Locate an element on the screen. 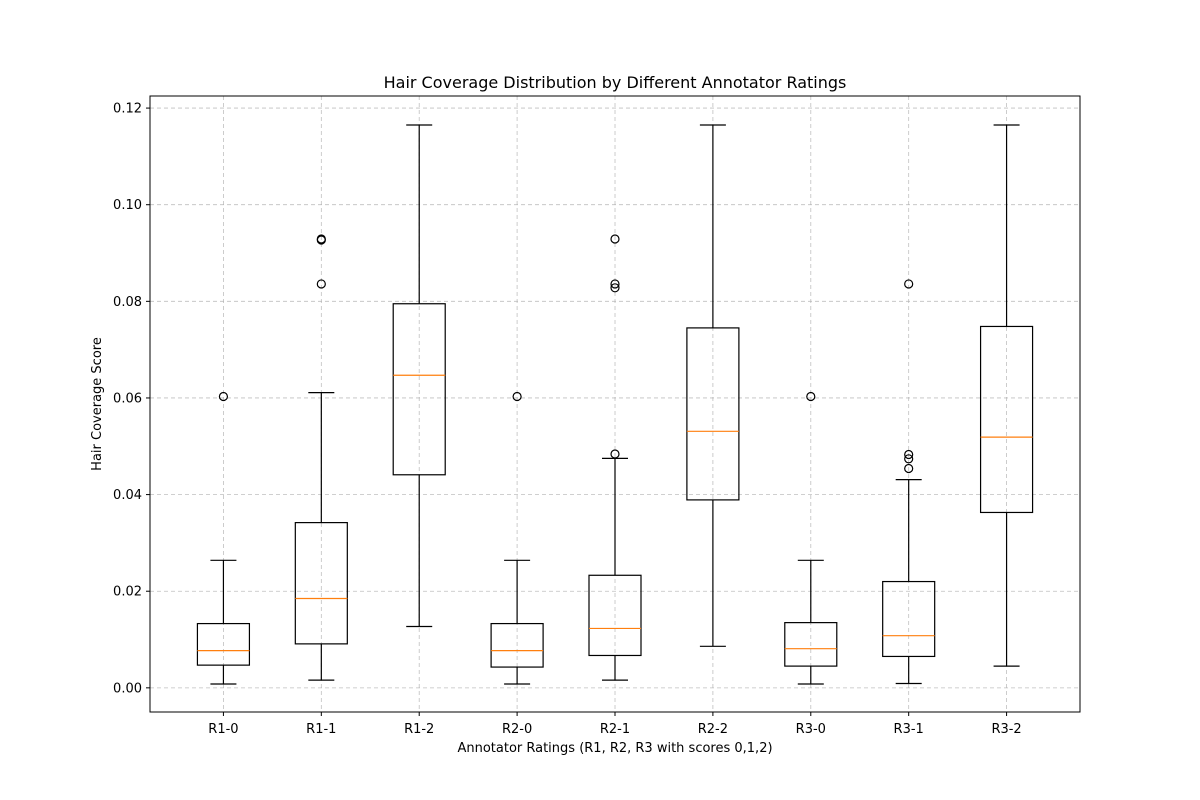 This screenshot has height=800, width=1200. x-tick-label: R2-0 is located at coordinates (517, 729).